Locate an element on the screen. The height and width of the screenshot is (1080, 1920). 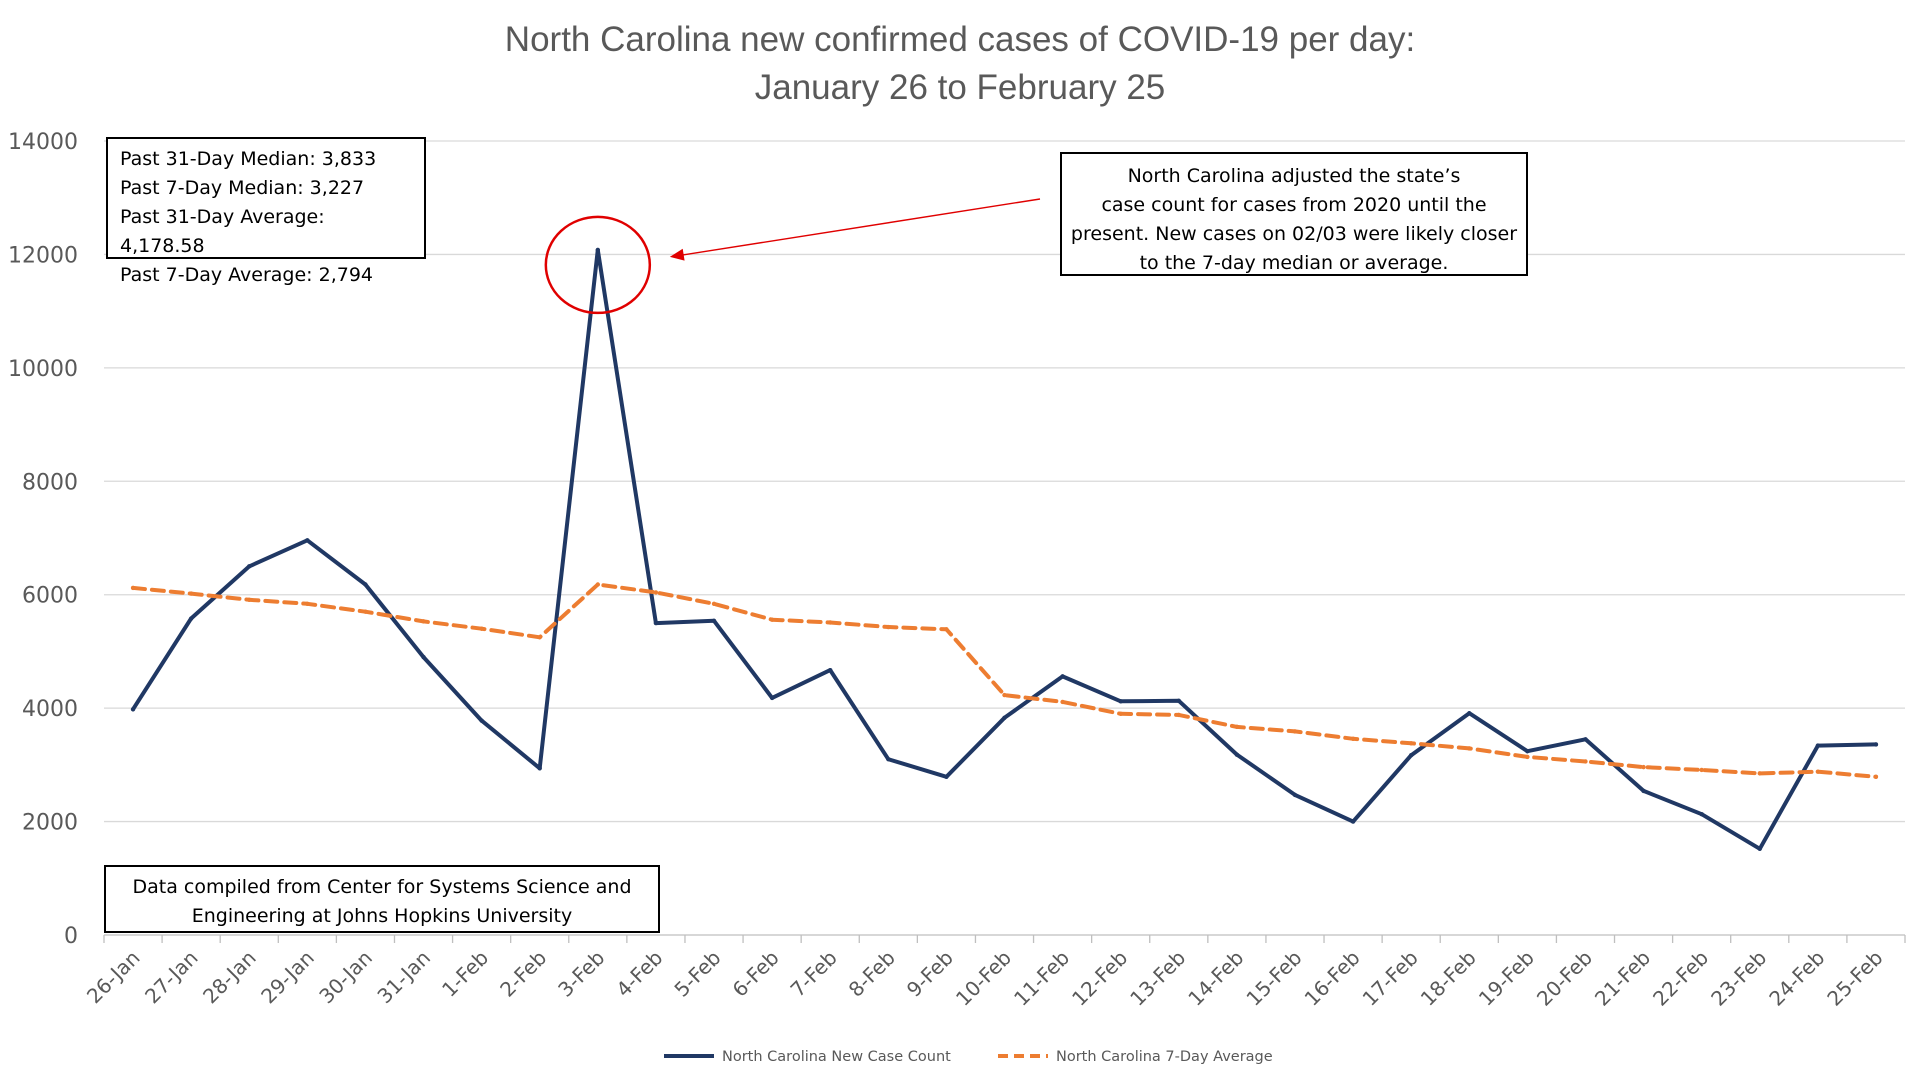
x-tick-label: 19-Feb is located at coordinates (1506, 978).